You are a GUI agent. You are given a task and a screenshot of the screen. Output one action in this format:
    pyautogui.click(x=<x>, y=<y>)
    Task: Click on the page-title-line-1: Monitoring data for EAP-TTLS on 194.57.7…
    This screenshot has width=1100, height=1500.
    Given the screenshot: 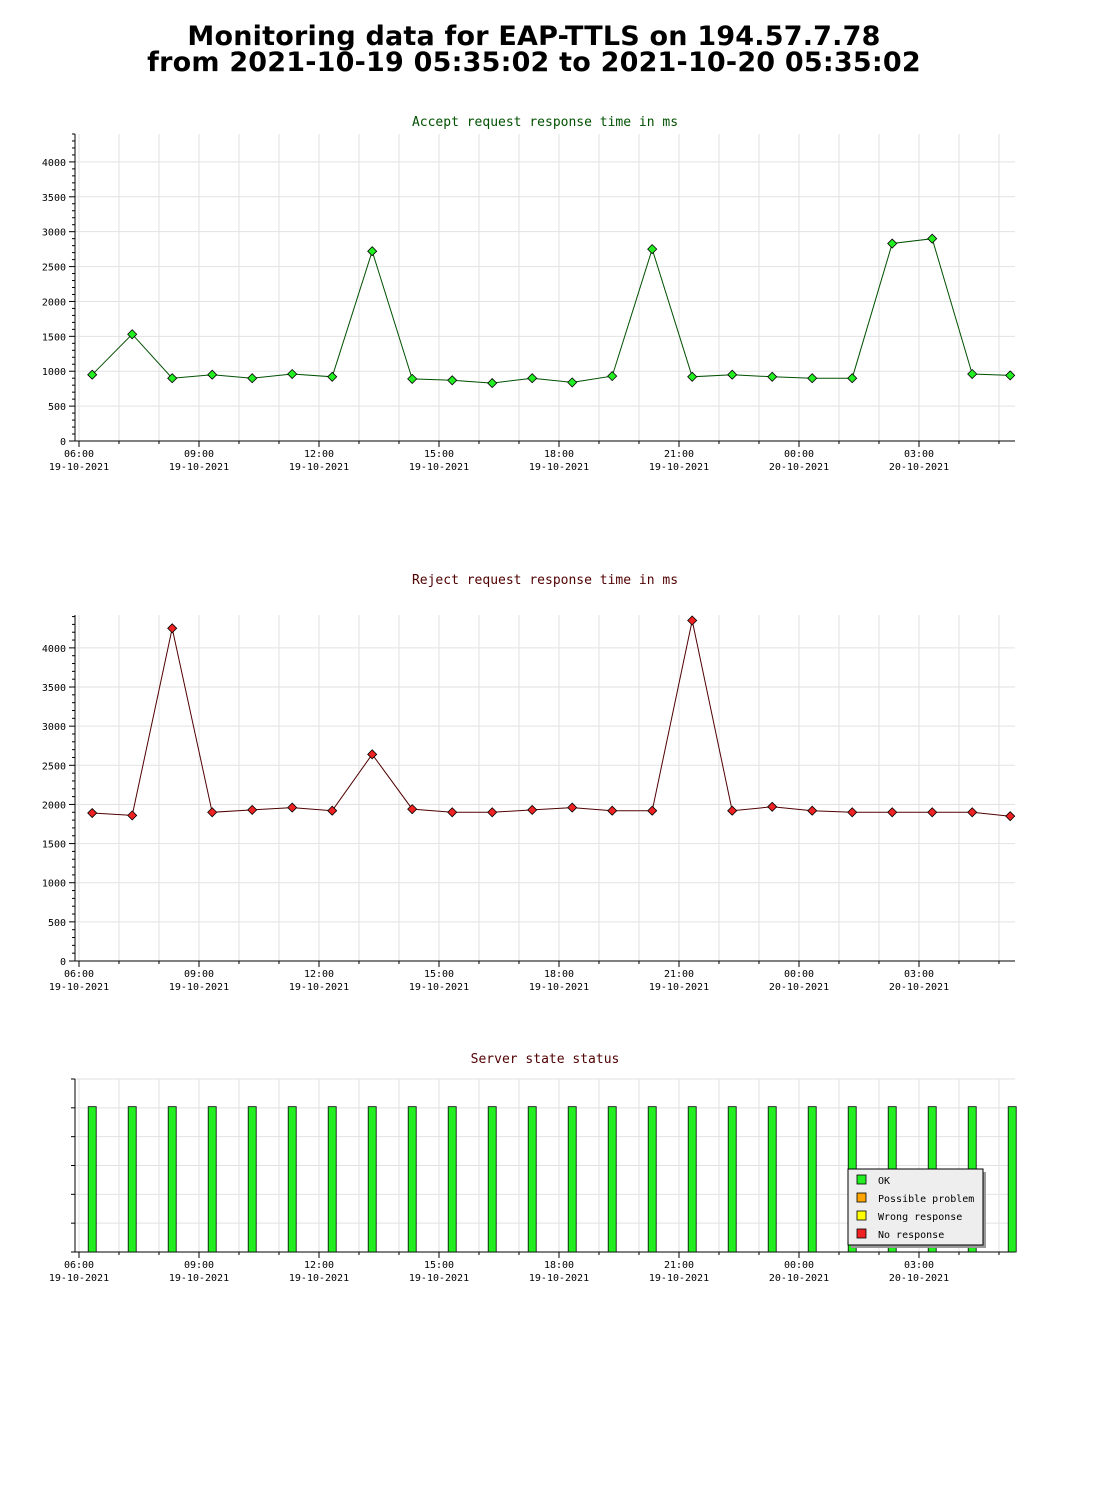 What is the action you would take?
    pyautogui.click(x=534, y=36)
    